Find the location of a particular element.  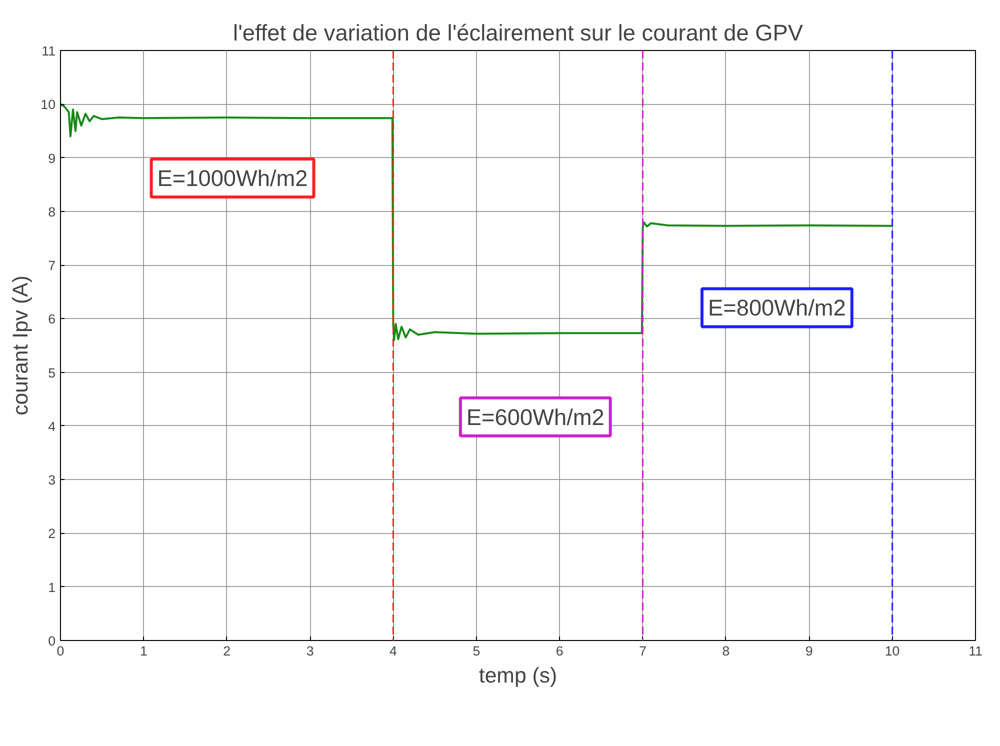

y-tick-label: 10 is located at coordinates (48, 104).